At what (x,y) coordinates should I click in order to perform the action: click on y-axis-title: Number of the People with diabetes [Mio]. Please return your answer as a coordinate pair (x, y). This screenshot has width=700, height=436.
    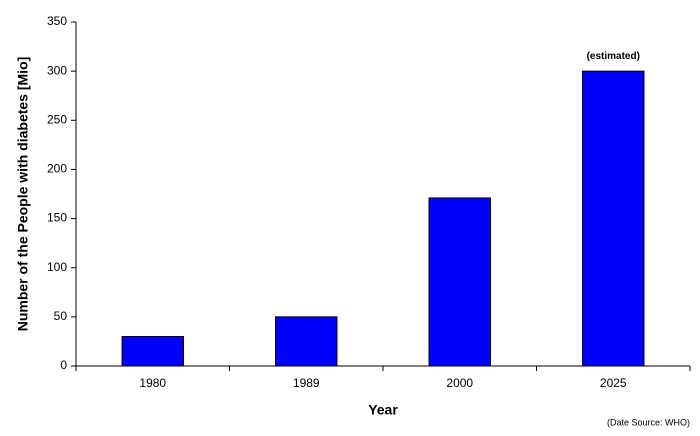
    Looking at the image, I should click on (23, 194).